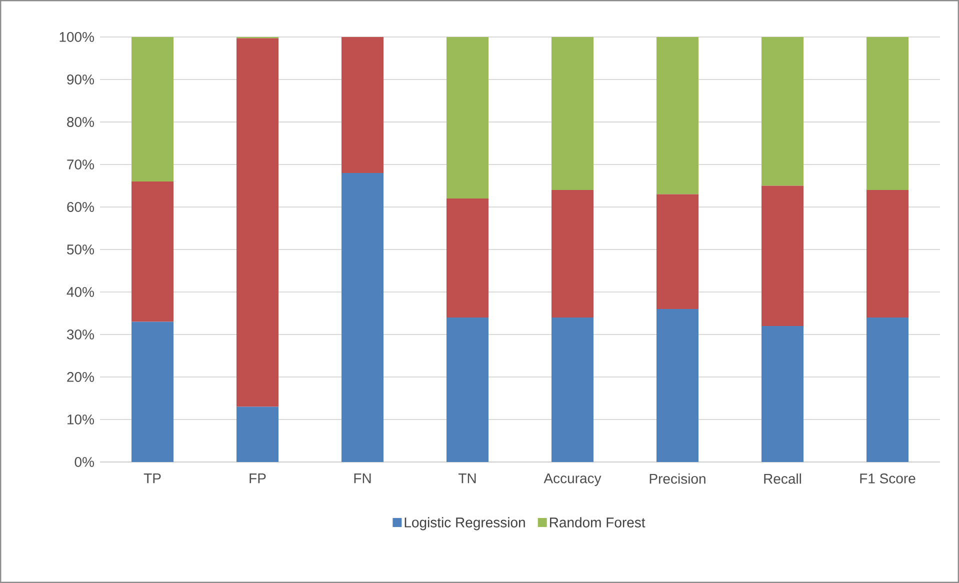  What do you see at coordinates (80, 165) in the screenshot?
I see `y-tick-label: 70%` at bounding box center [80, 165].